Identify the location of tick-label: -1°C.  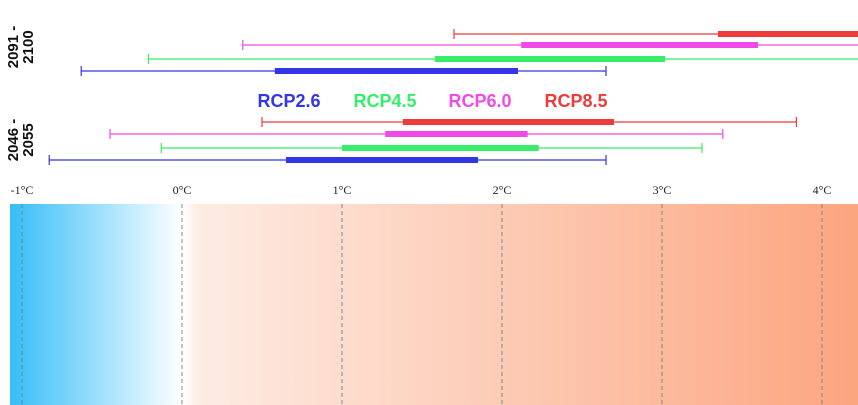
(22, 190).